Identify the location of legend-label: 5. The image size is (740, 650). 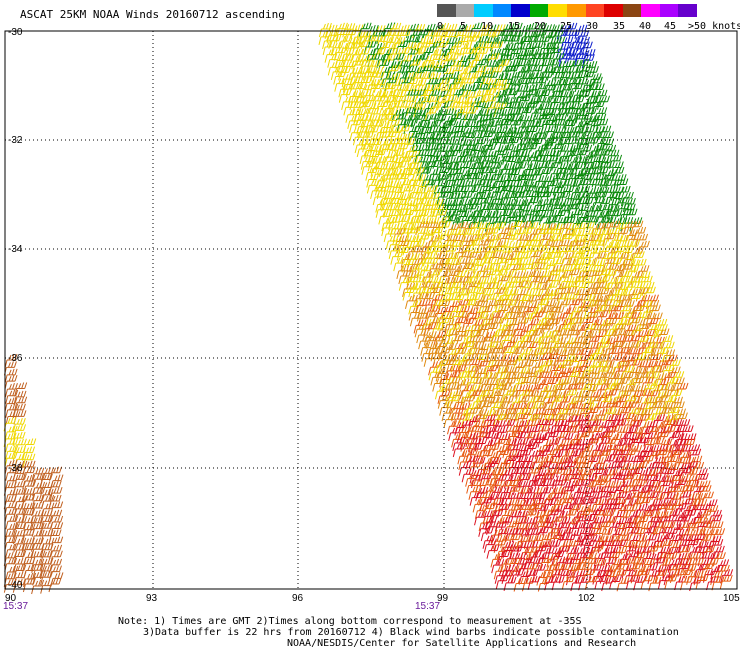
(463, 26).